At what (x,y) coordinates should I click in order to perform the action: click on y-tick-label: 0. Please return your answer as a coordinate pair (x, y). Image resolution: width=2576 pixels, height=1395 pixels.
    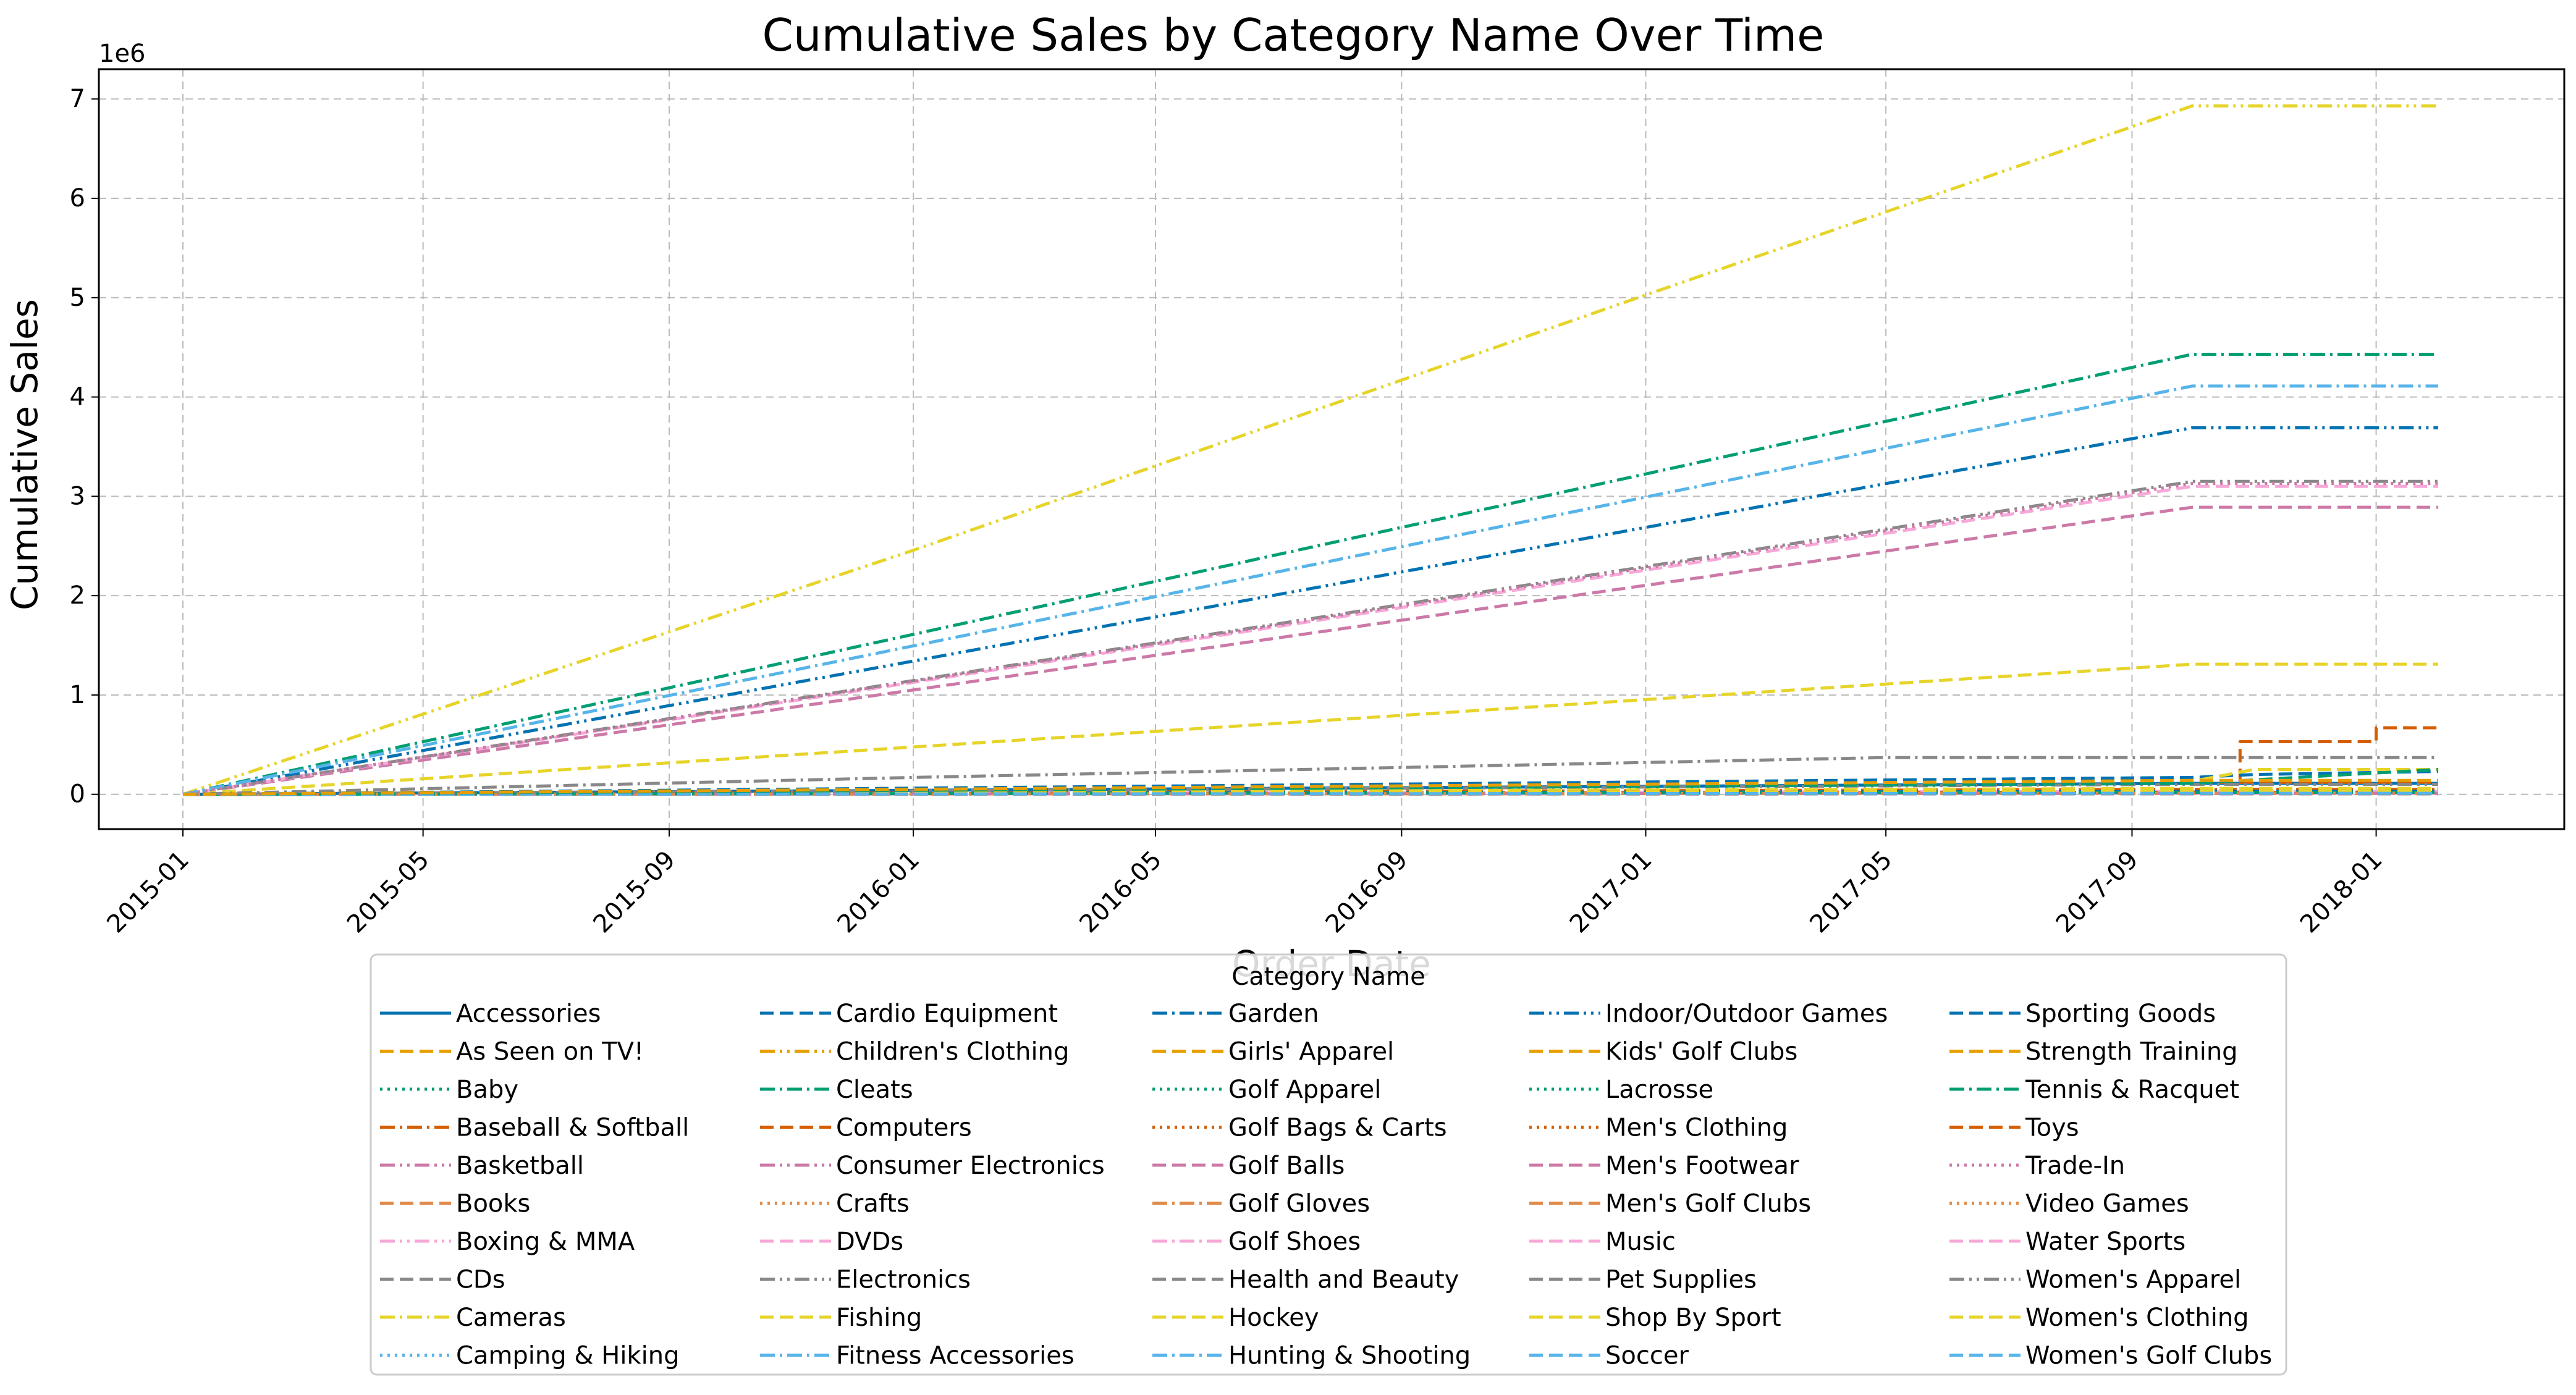
    Looking at the image, I should click on (77, 794).